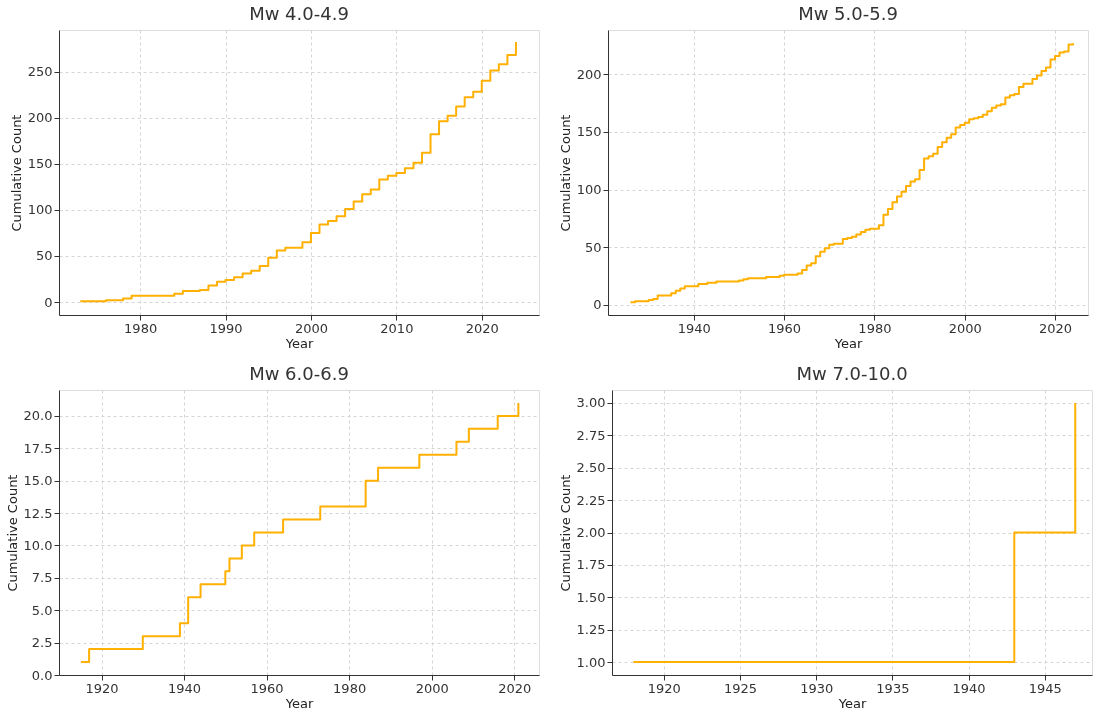 This screenshot has width=1099, height=728. Describe the element at coordinates (591, 662) in the screenshot. I see `y-tick-label: 1.00` at that location.